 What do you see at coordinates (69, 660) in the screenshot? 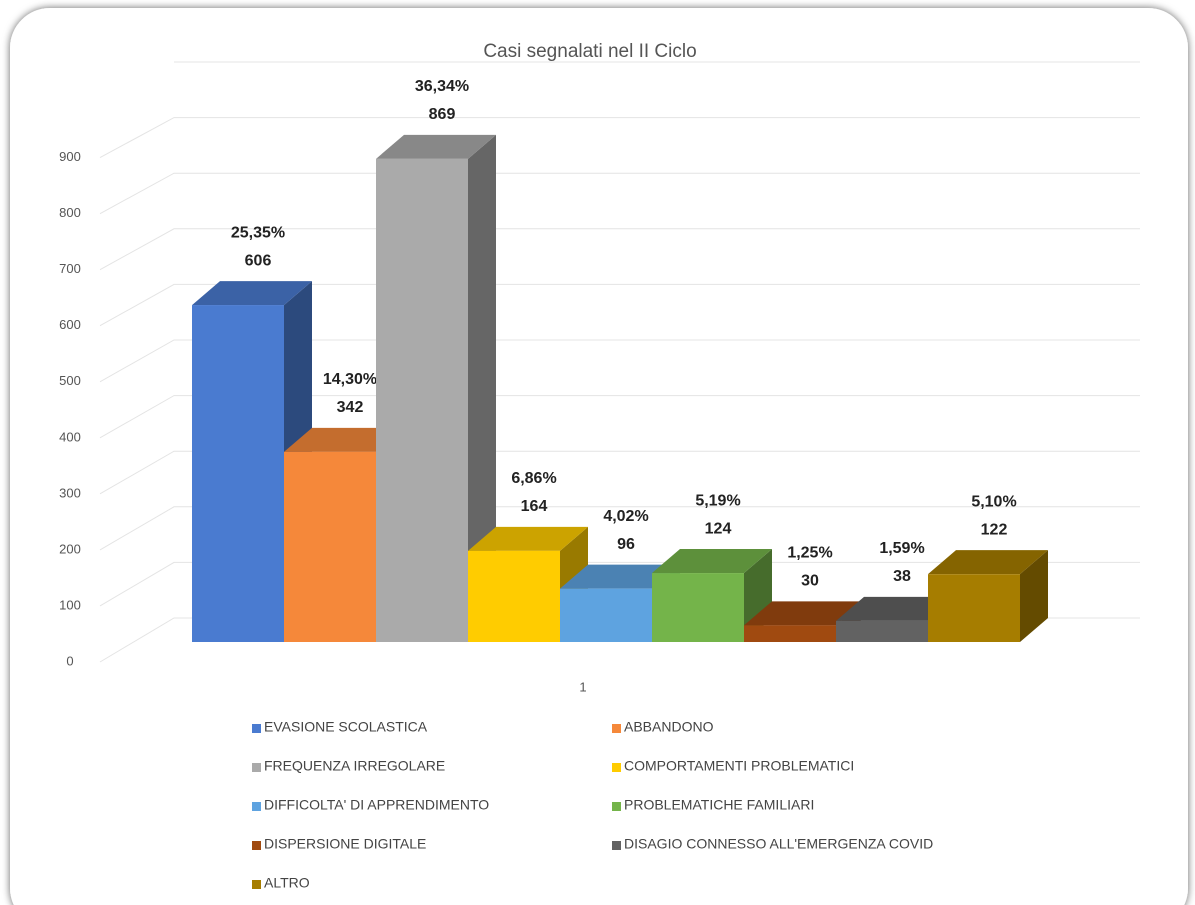
I see `y-tick-label: 0` at bounding box center [69, 660].